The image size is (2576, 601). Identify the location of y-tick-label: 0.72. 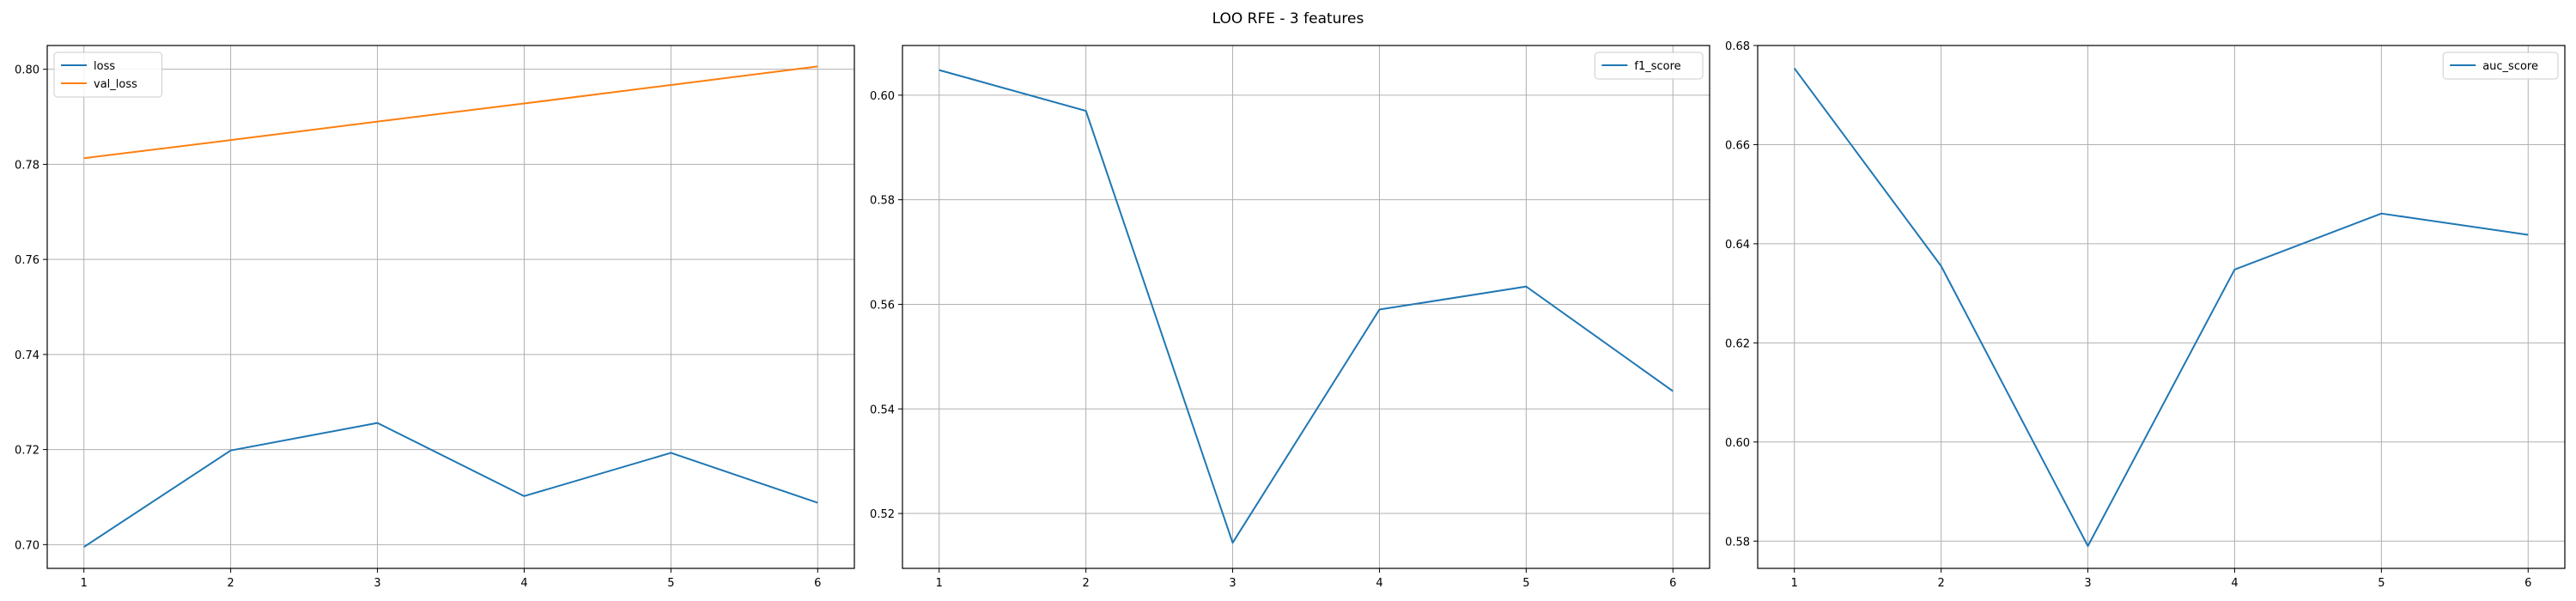
(27, 452).